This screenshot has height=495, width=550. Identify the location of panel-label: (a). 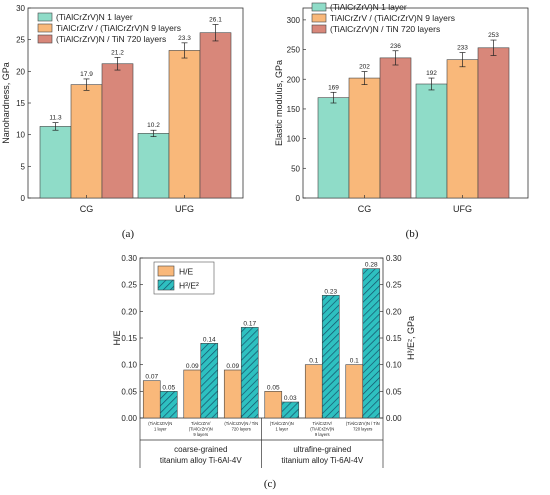
(128, 234).